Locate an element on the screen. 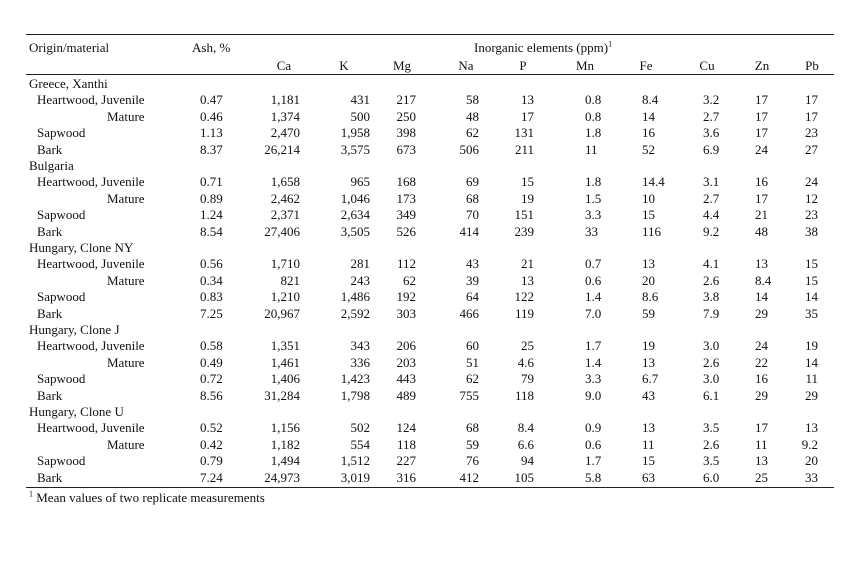 This screenshot has width=860, height=577. value-cell: 76 is located at coordinates (472, 461).